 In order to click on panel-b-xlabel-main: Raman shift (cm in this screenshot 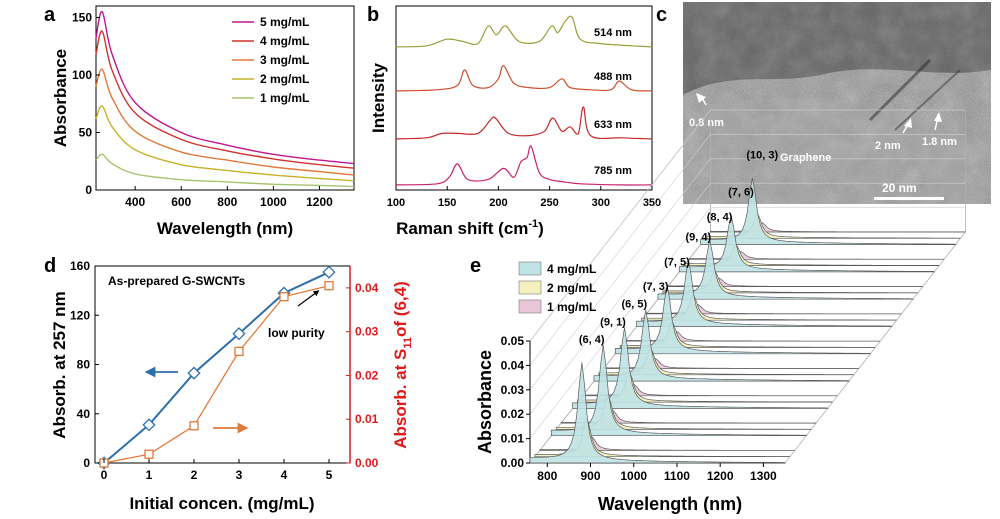, I will do `click(462, 228)`.